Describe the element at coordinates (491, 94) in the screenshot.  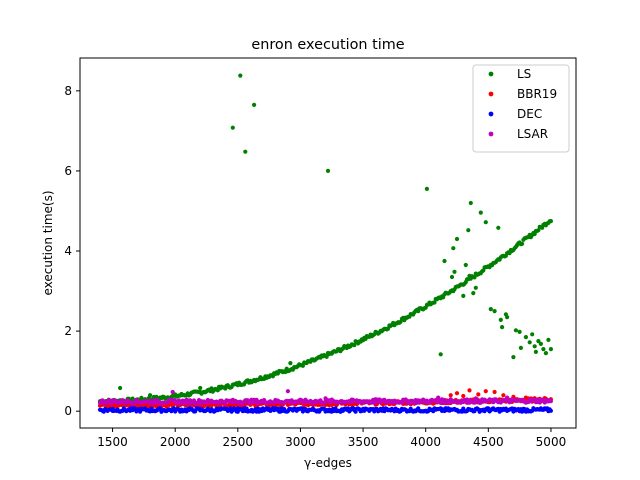
I see `legend-marker-bbr19` at that location.